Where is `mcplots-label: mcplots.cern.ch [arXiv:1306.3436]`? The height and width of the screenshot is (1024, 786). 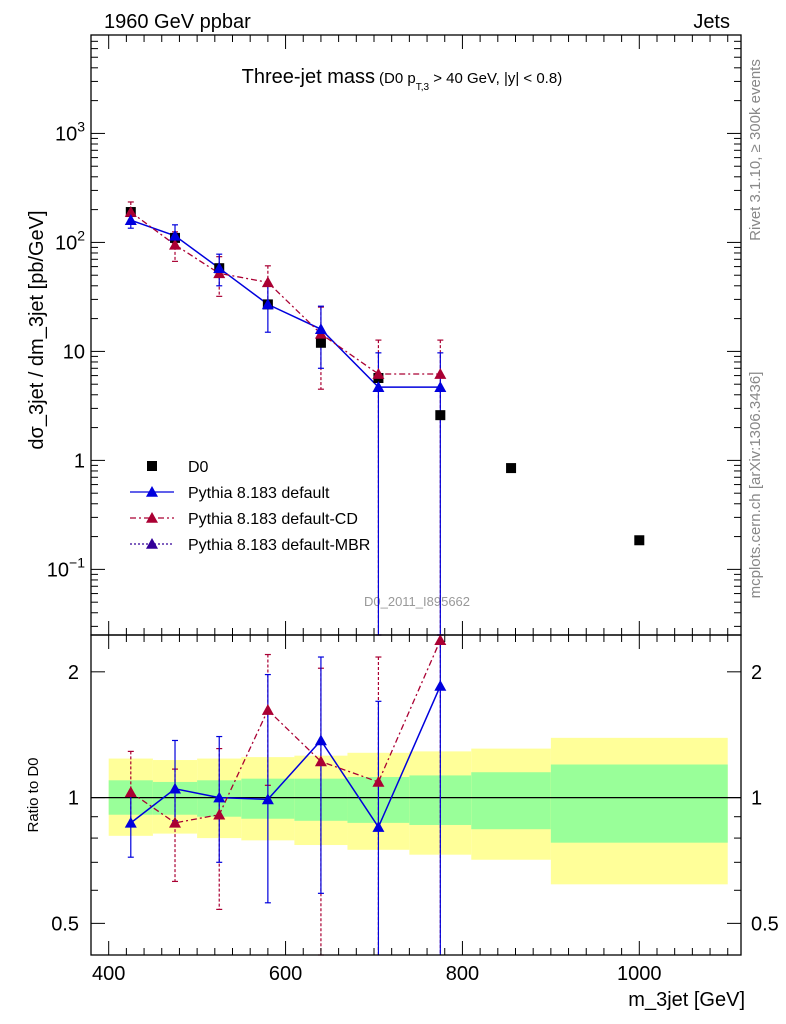
mcplots-label: mcplots.cern.ch [arXiv:1306.3436] is located at coordinates (755, 485).